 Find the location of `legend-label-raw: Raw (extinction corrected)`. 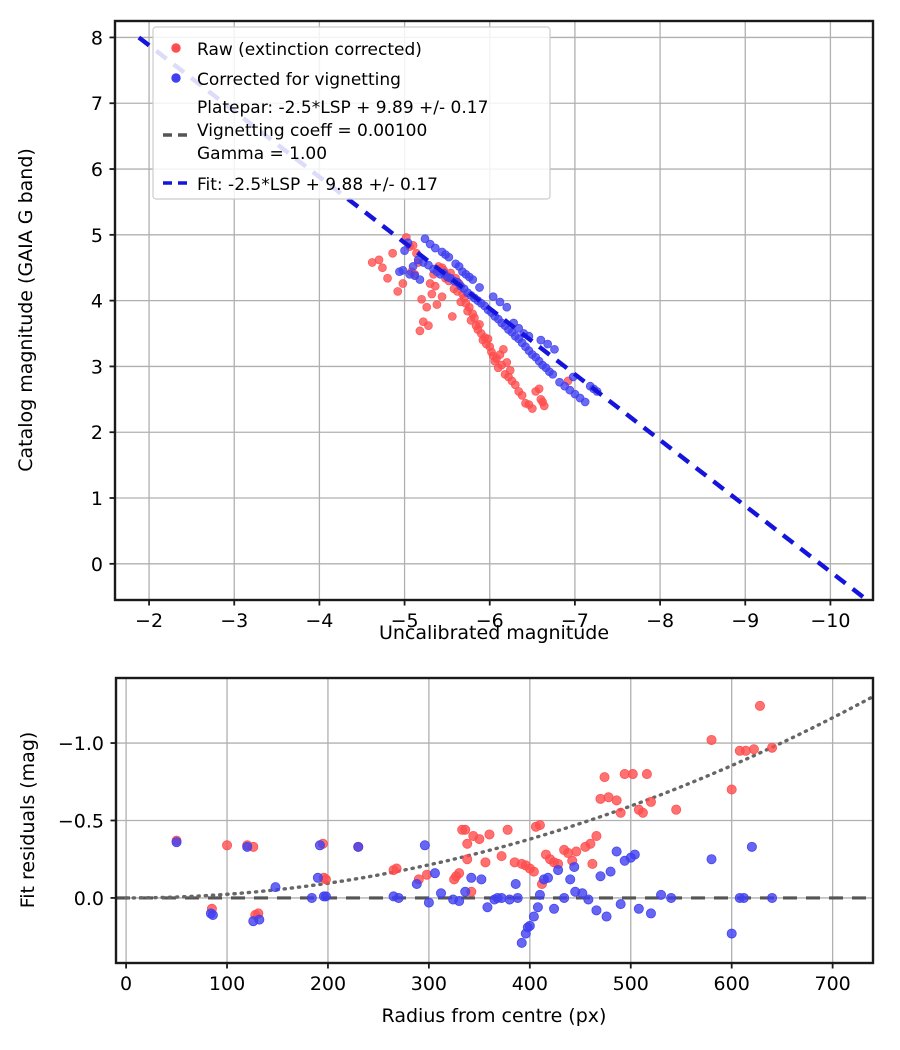

legend-label-raw: Raw (extinction corrected) is located at coordinates (309, 50).